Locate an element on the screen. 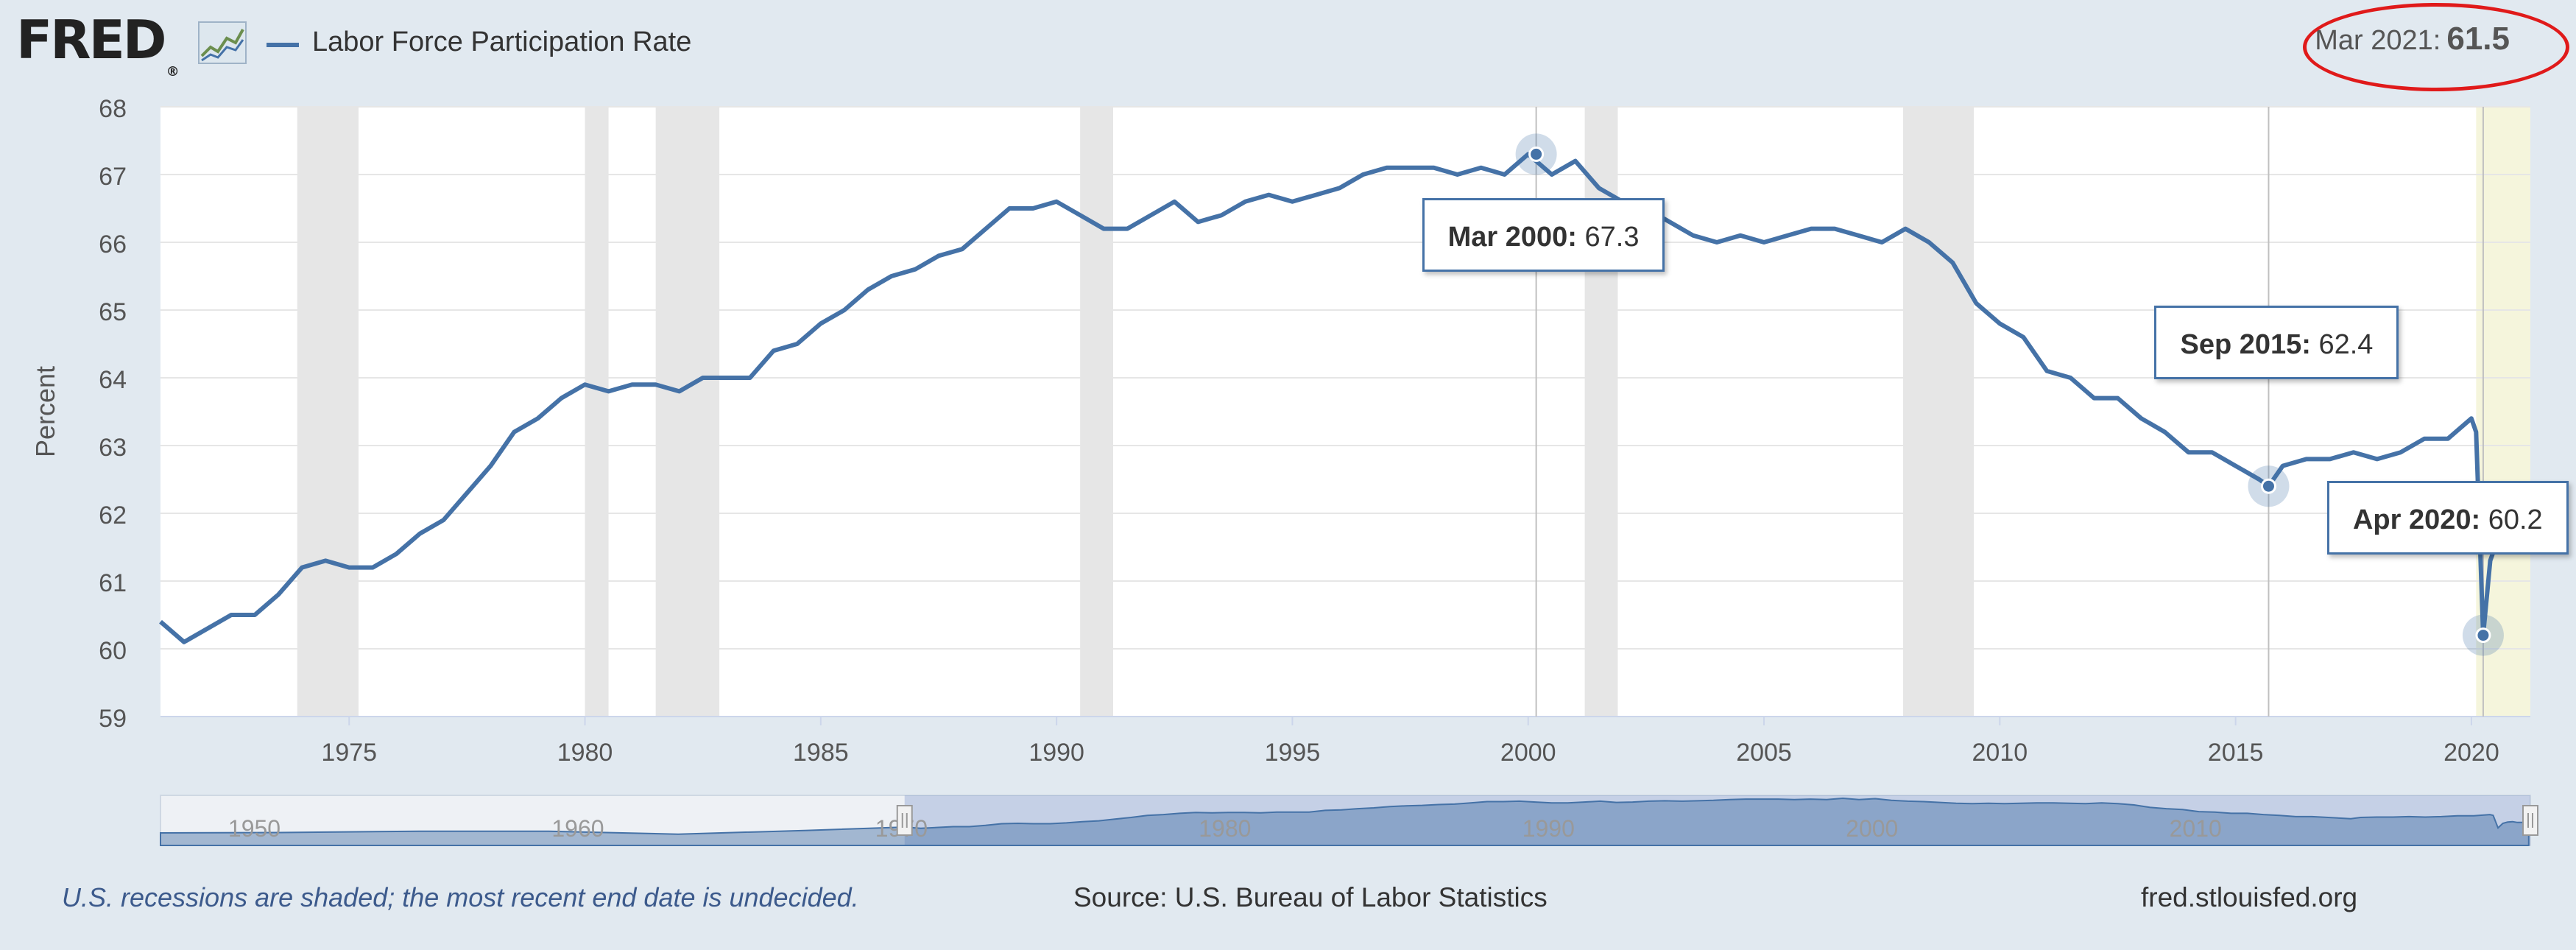 The width and height of the screenshot is (2576, 950). tooltip: Mar 2000: 67.3 is located at coordinates (1543, 235).